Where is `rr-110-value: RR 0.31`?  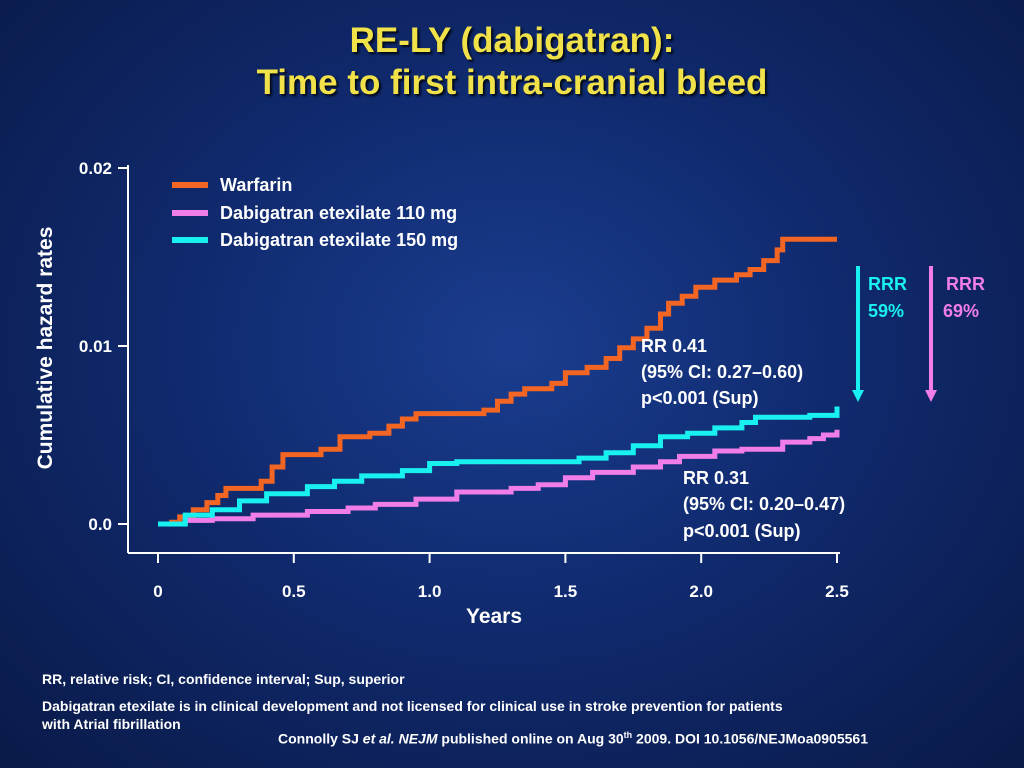
rr-110-value: RR 0.31 is located at coordinates (716, 478).